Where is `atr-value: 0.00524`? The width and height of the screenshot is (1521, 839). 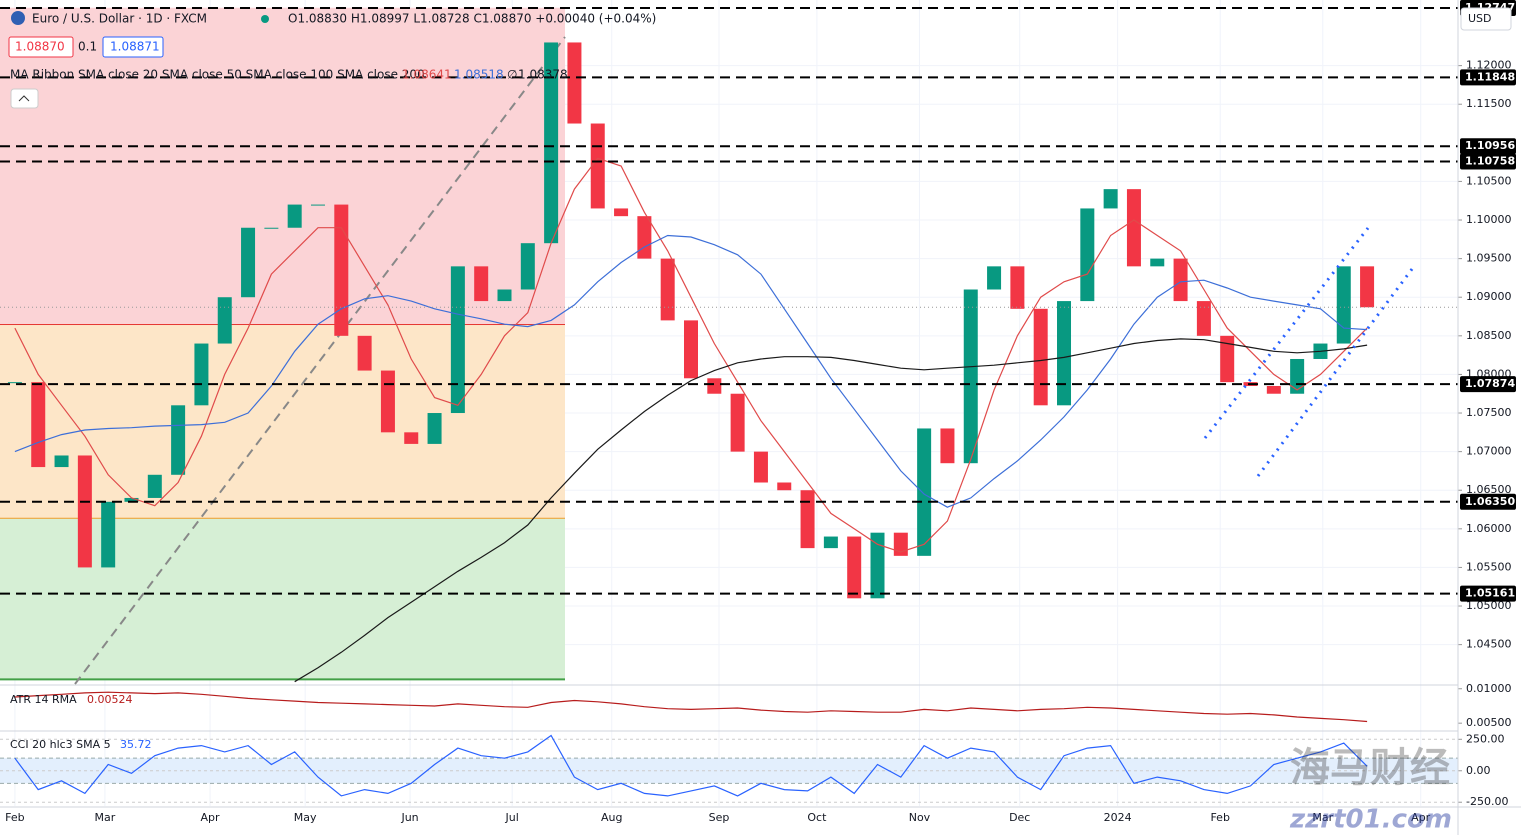 atr-value: 0.00524 is located at coordinates (110, 699).